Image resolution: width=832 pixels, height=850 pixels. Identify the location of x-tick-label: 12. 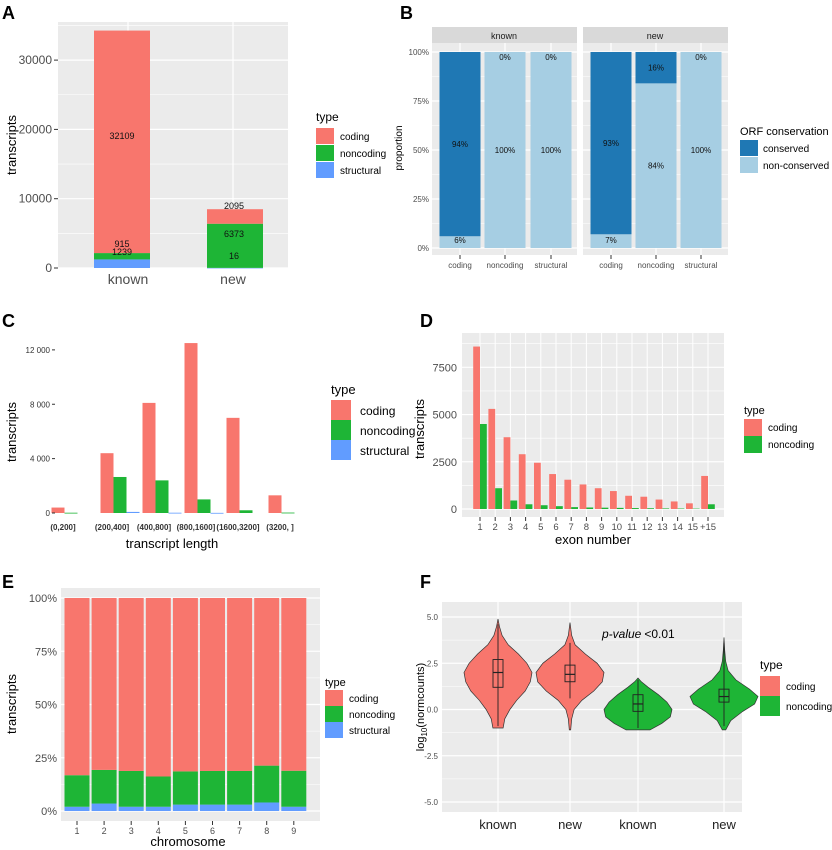
(647, 527).